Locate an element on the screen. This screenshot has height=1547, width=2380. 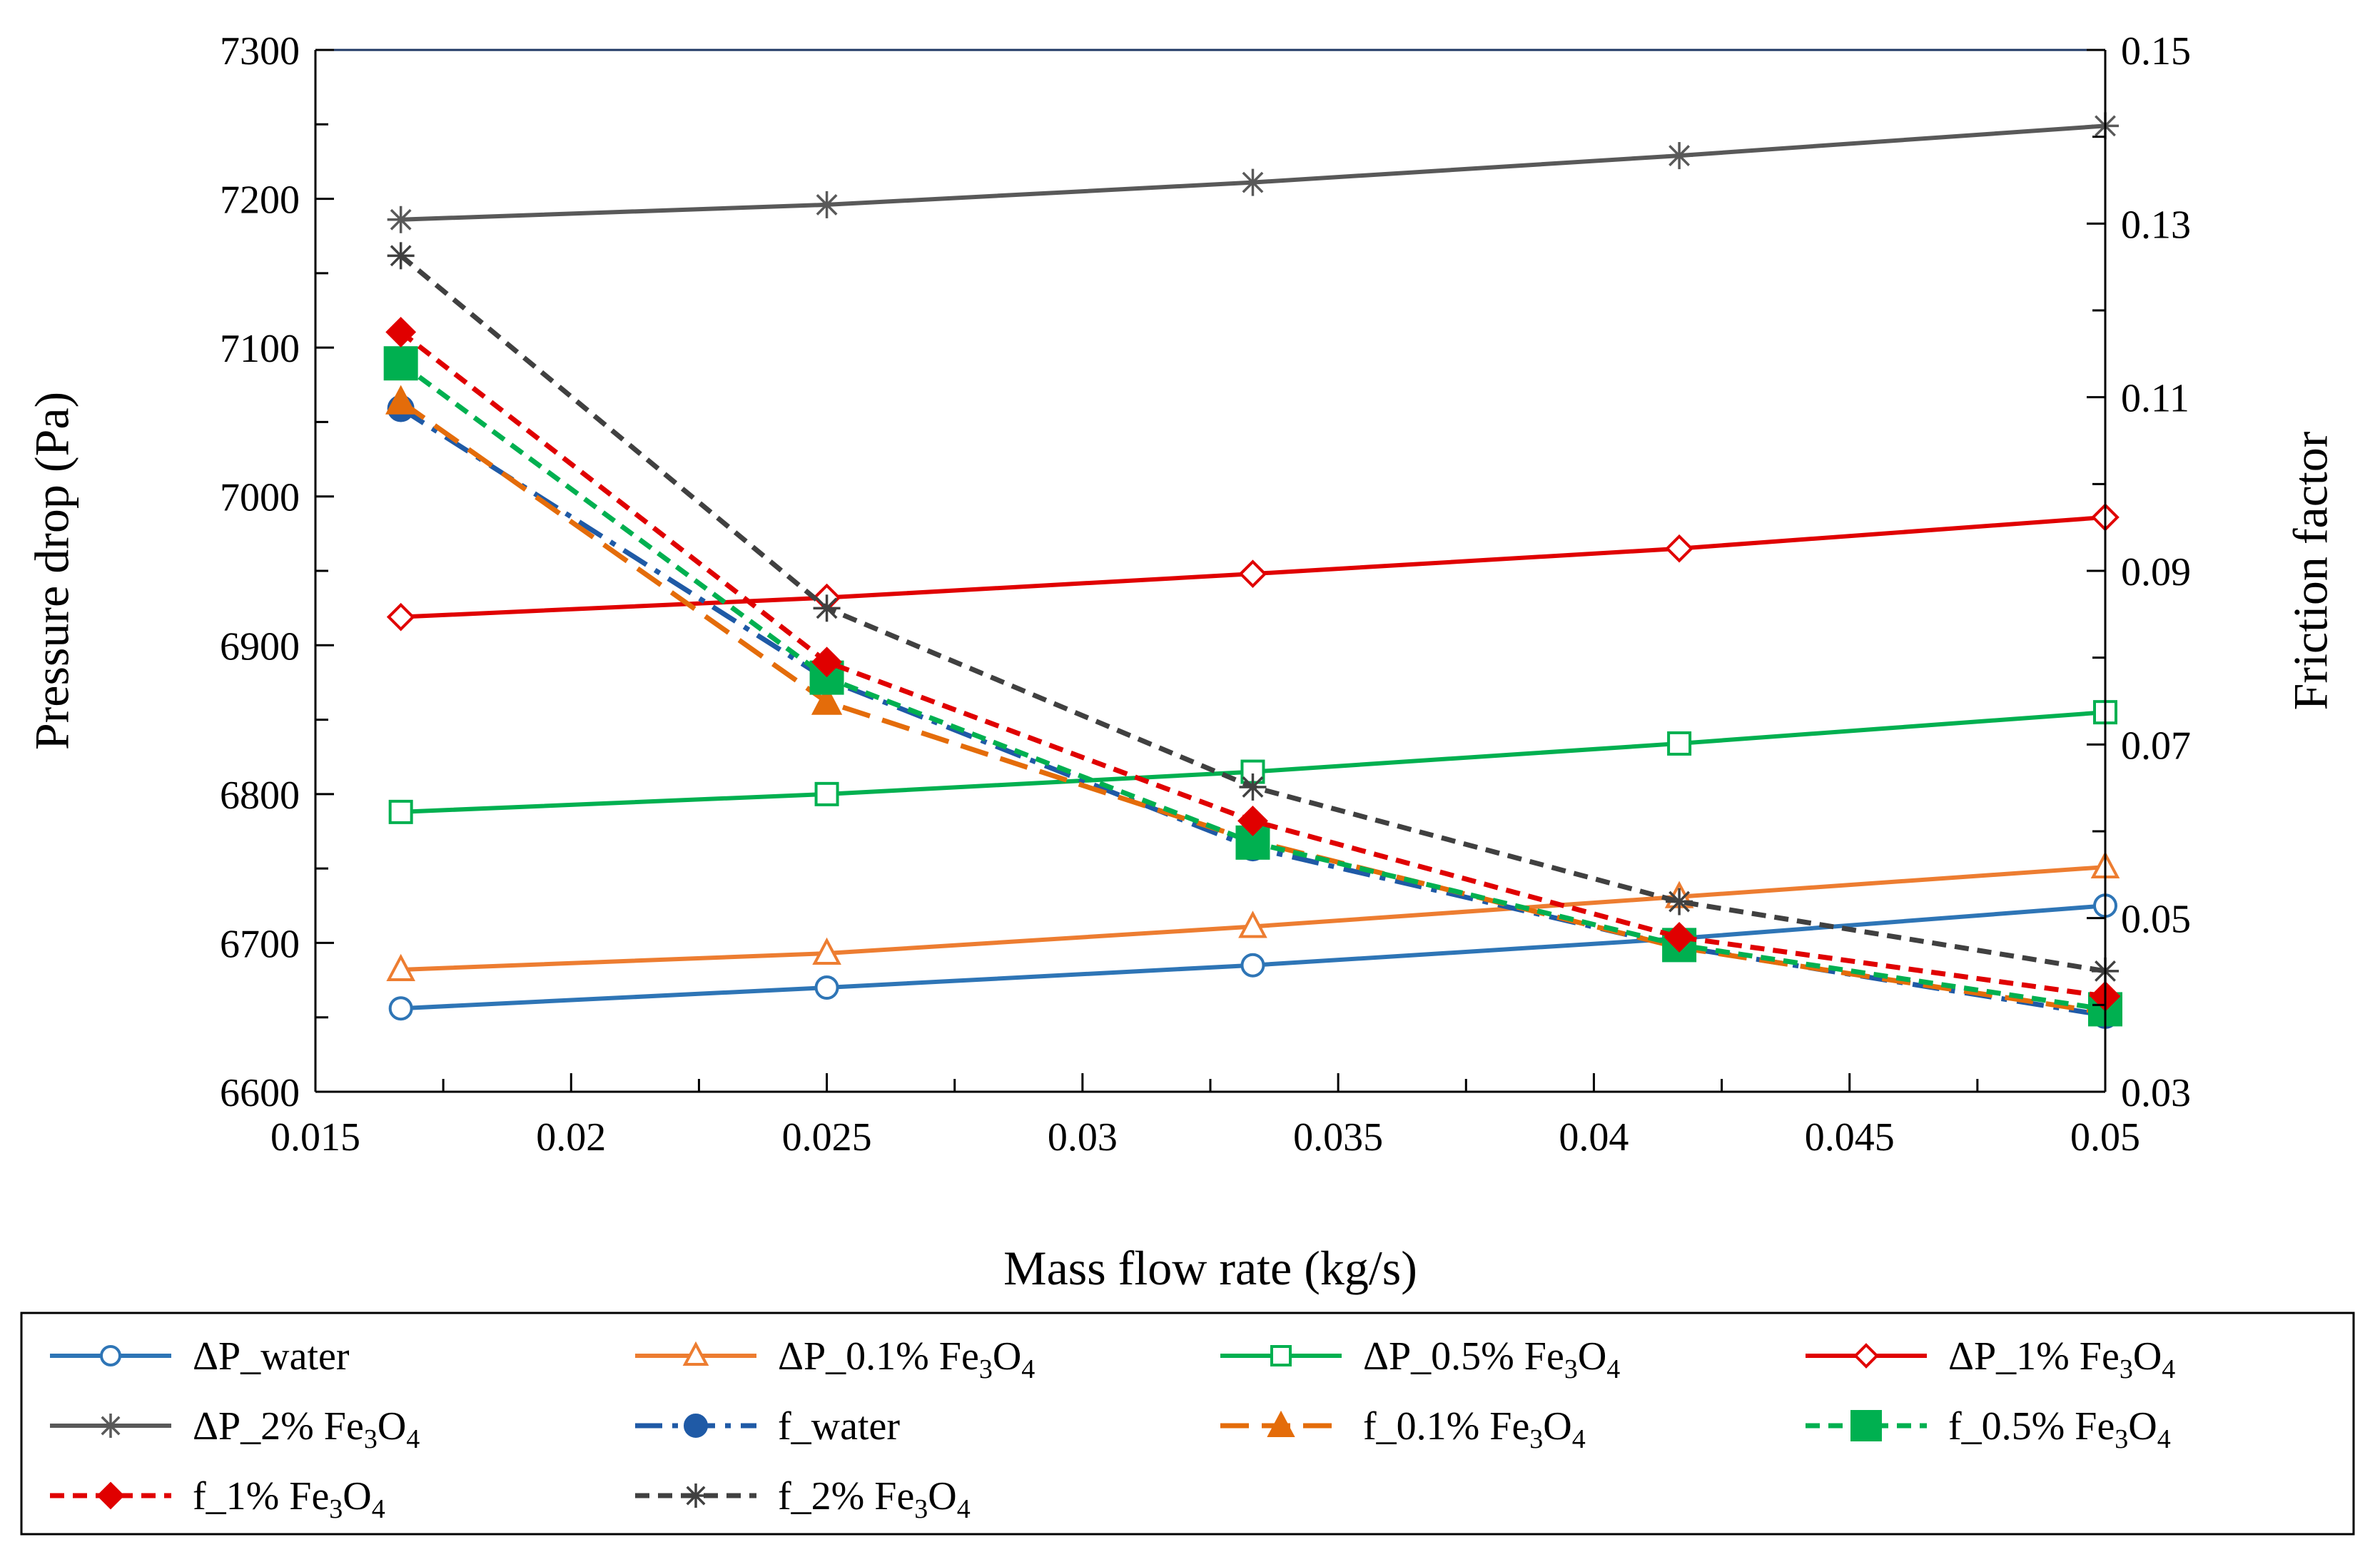
x-tick-label: 0.04 is located at coordinates (1594, 1137).